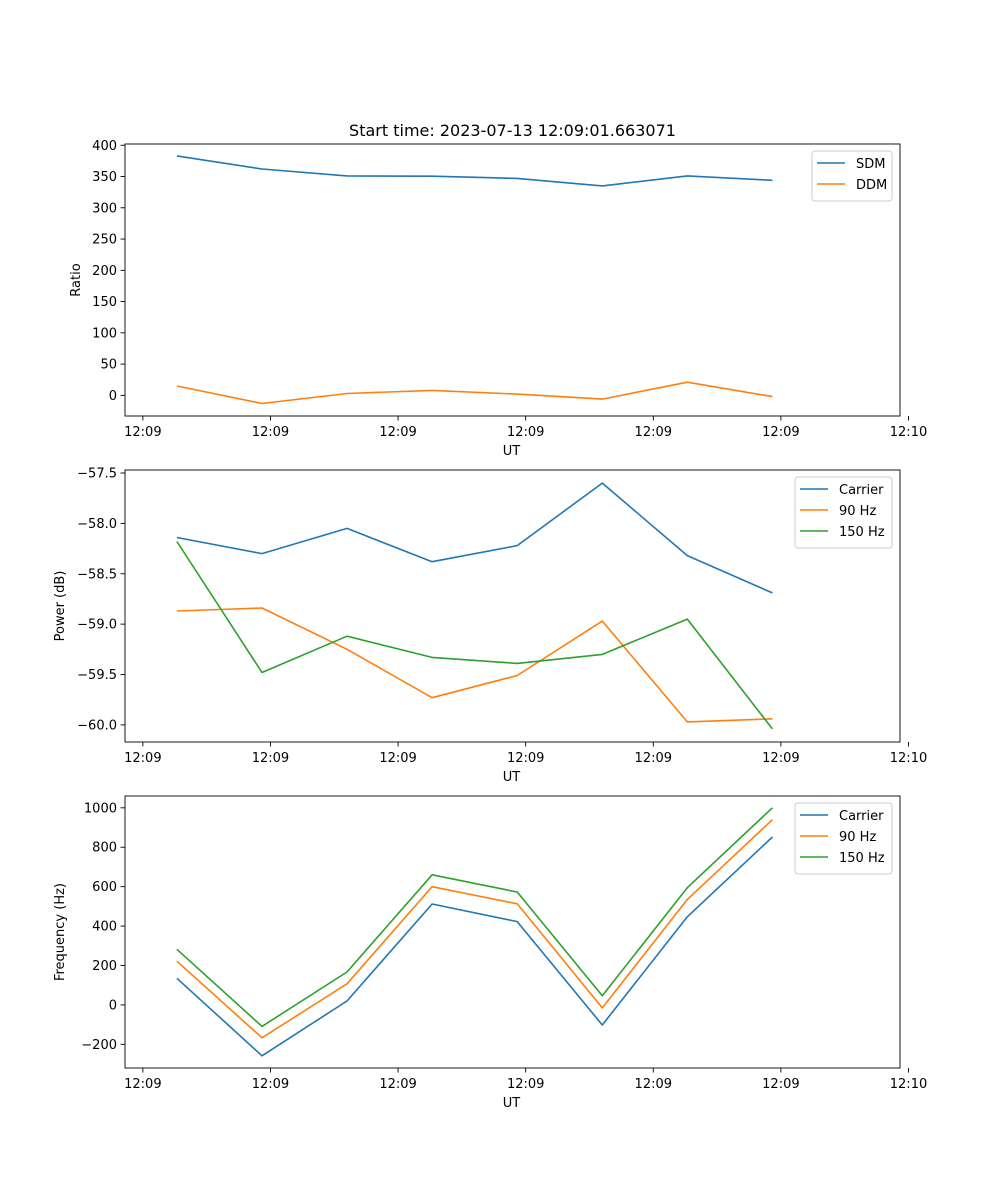  Describe the element at coordinates (97, 625) in the screenshot. I see `chart-1-y-tick-label-3: −59.0` at that location.